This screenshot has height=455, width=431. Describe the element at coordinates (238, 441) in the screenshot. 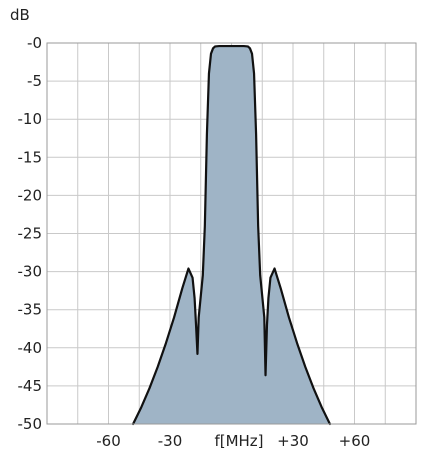

I see `x-axis-label: f[MHz]` at that location.